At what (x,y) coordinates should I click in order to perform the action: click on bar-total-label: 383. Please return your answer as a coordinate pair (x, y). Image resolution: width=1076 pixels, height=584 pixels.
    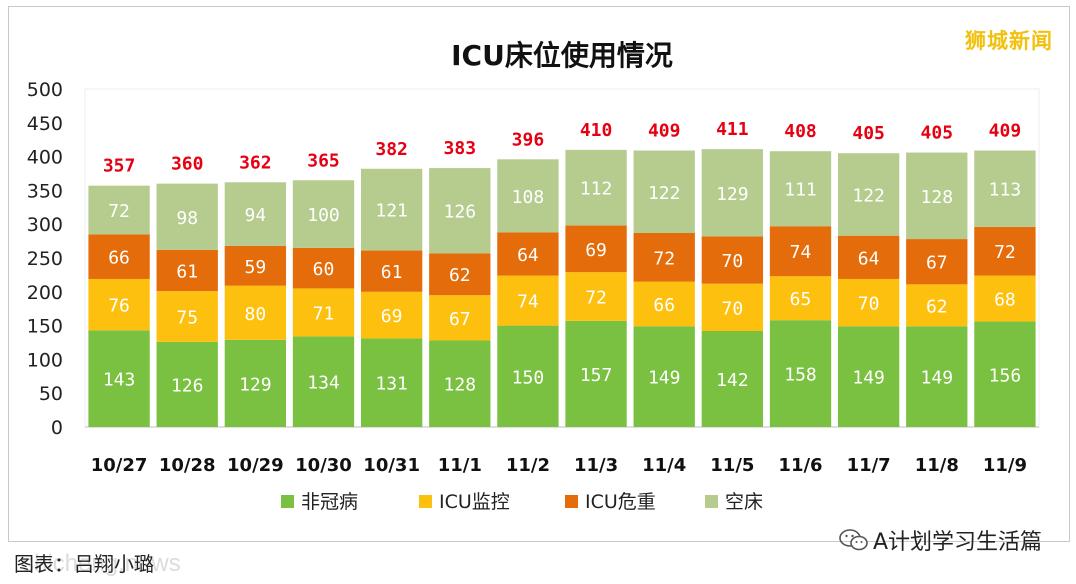
    Looking at the image, I should click on (460, 148).